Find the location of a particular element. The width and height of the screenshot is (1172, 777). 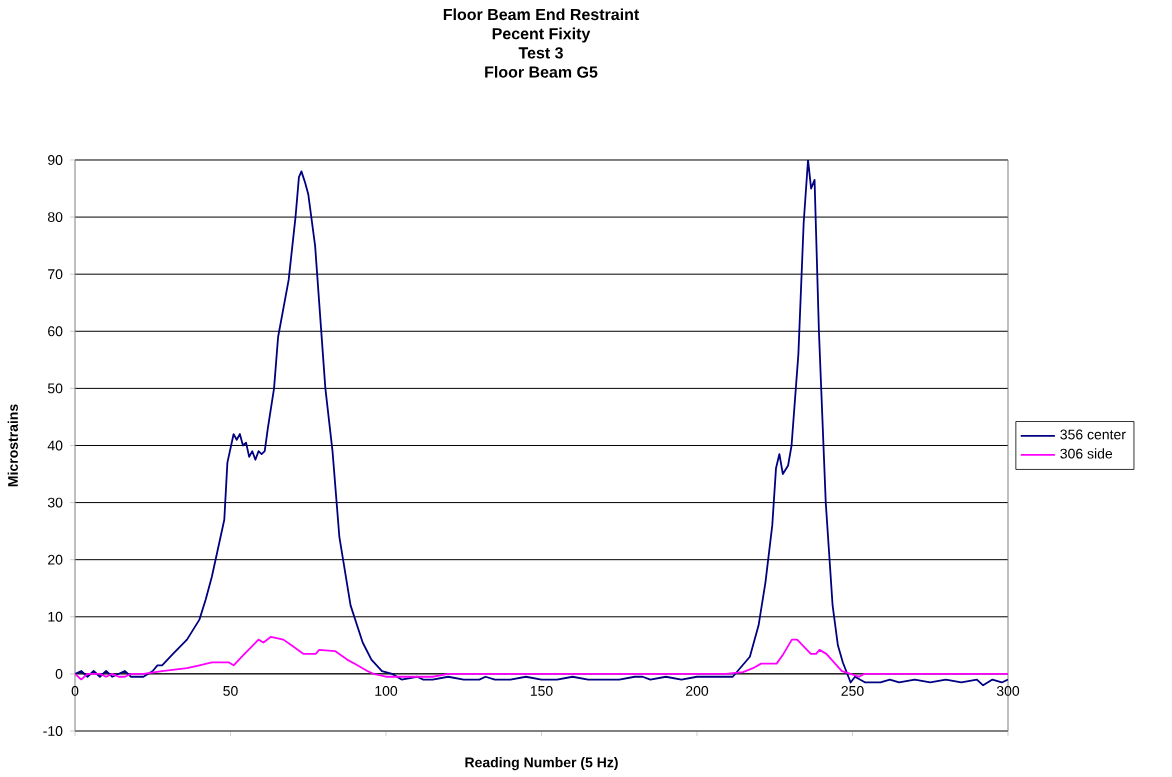

x-tick-label: 300 is located at coordinates (1008, 691).